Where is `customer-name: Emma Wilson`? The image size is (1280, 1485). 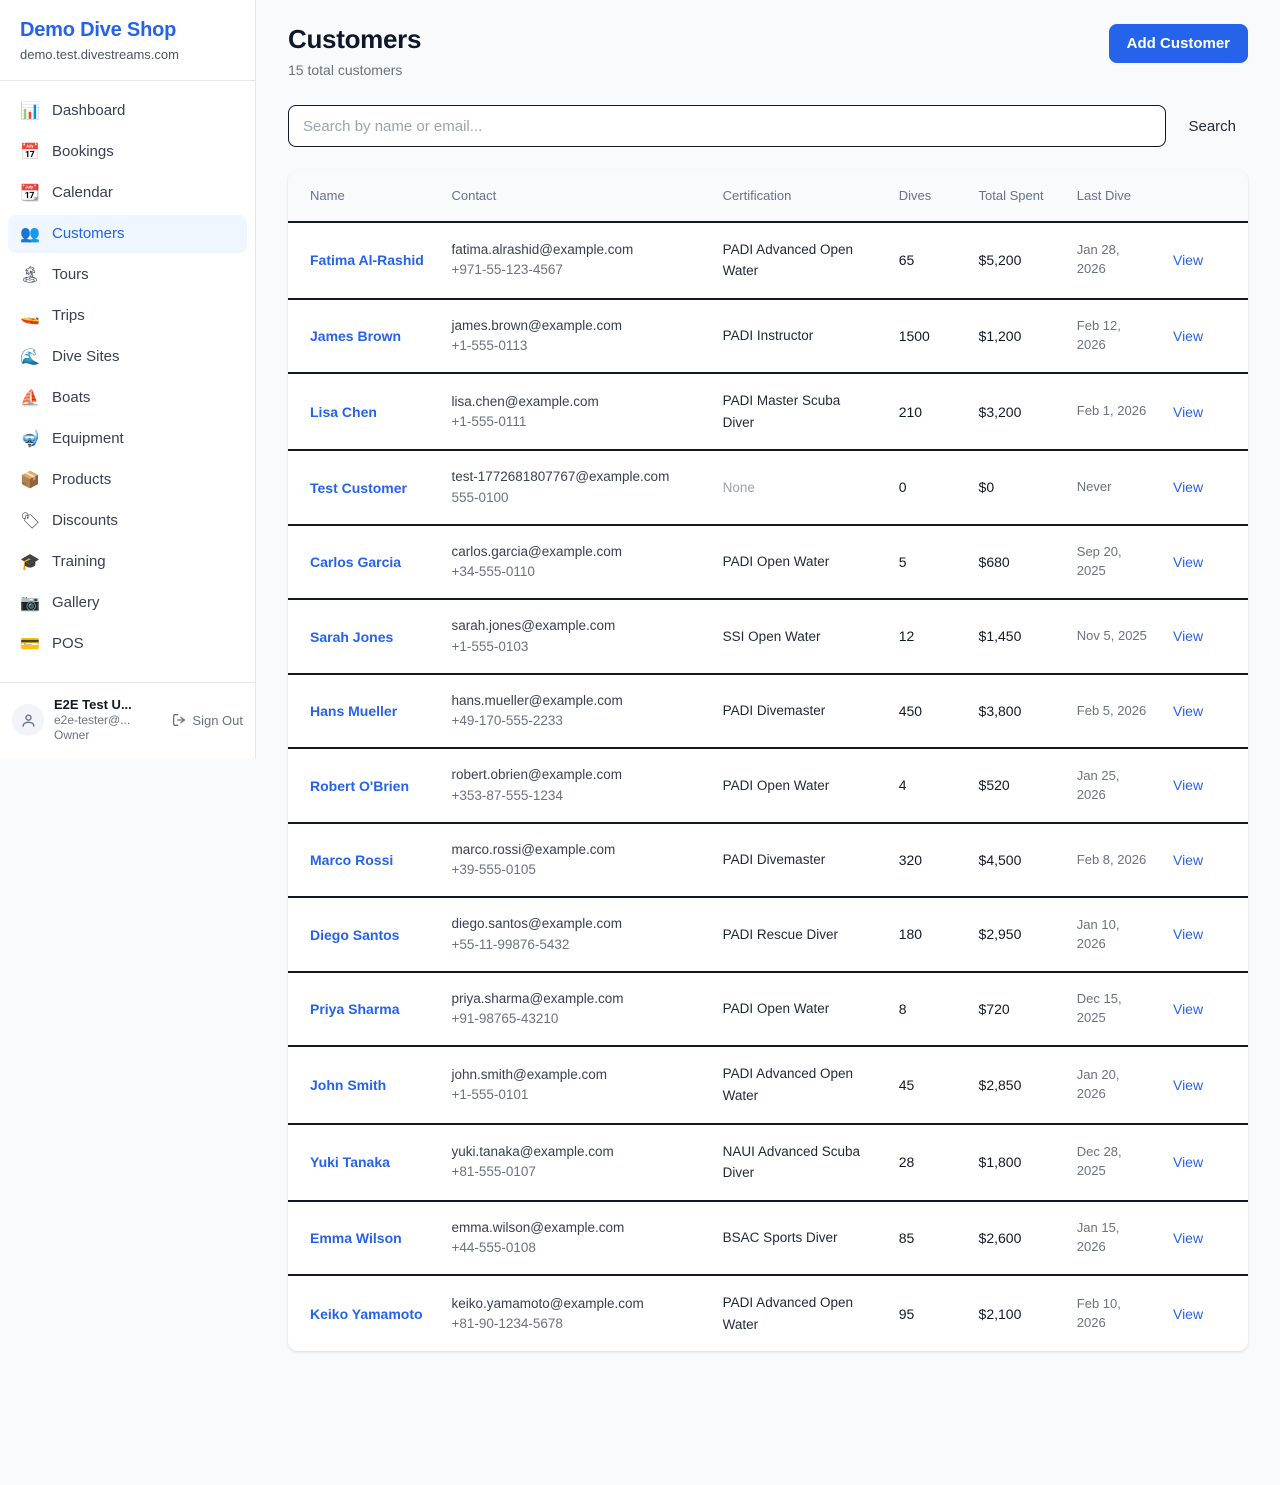 customer-name: Emma Wilson is located at coordinates (356, 1237).